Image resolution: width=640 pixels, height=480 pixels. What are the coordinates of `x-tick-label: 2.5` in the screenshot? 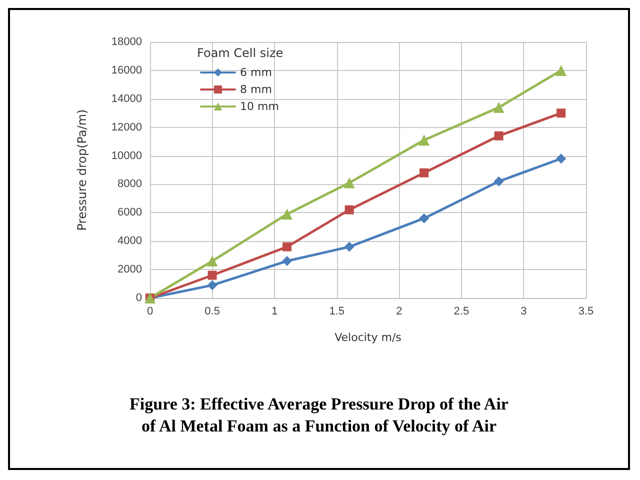 It's located at (462, 312).